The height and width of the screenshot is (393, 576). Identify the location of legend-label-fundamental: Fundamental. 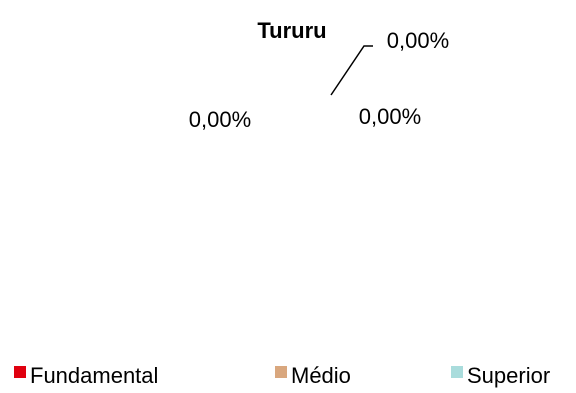
(94, 375).